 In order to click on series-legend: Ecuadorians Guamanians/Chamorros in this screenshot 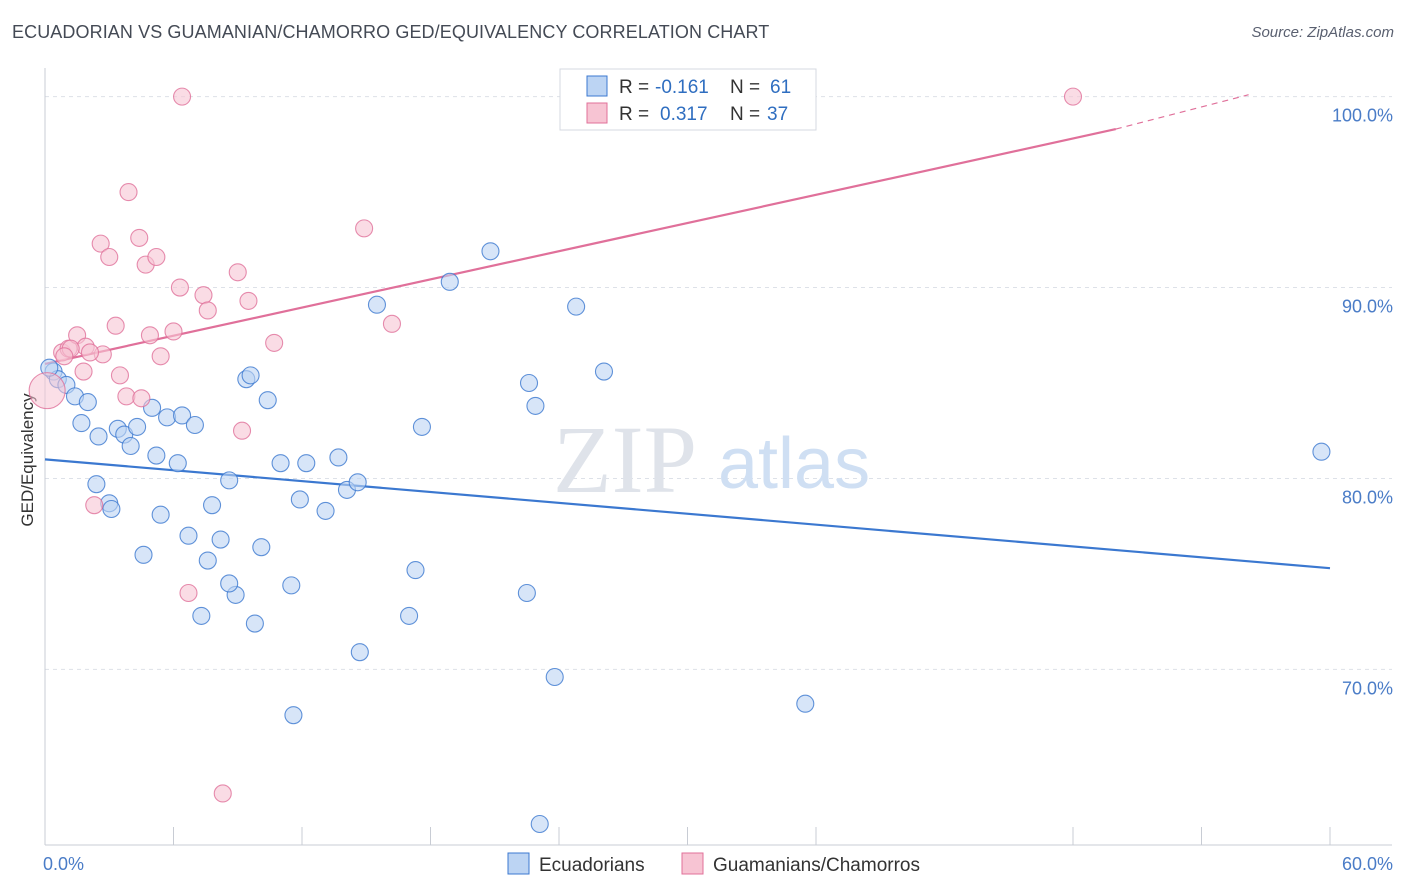, I will do `click(713, 864)`.